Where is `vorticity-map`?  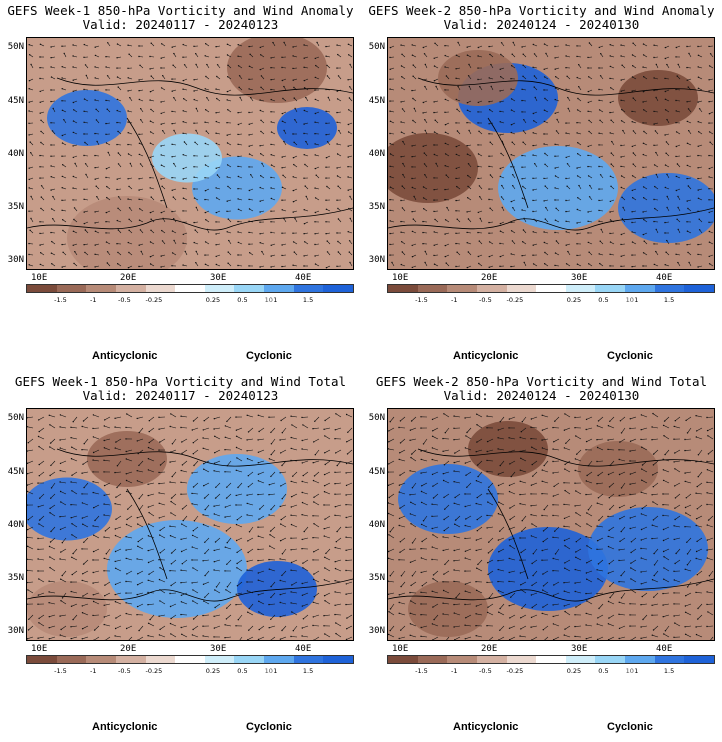 vorticity-map is located at coordinates (551, 153).